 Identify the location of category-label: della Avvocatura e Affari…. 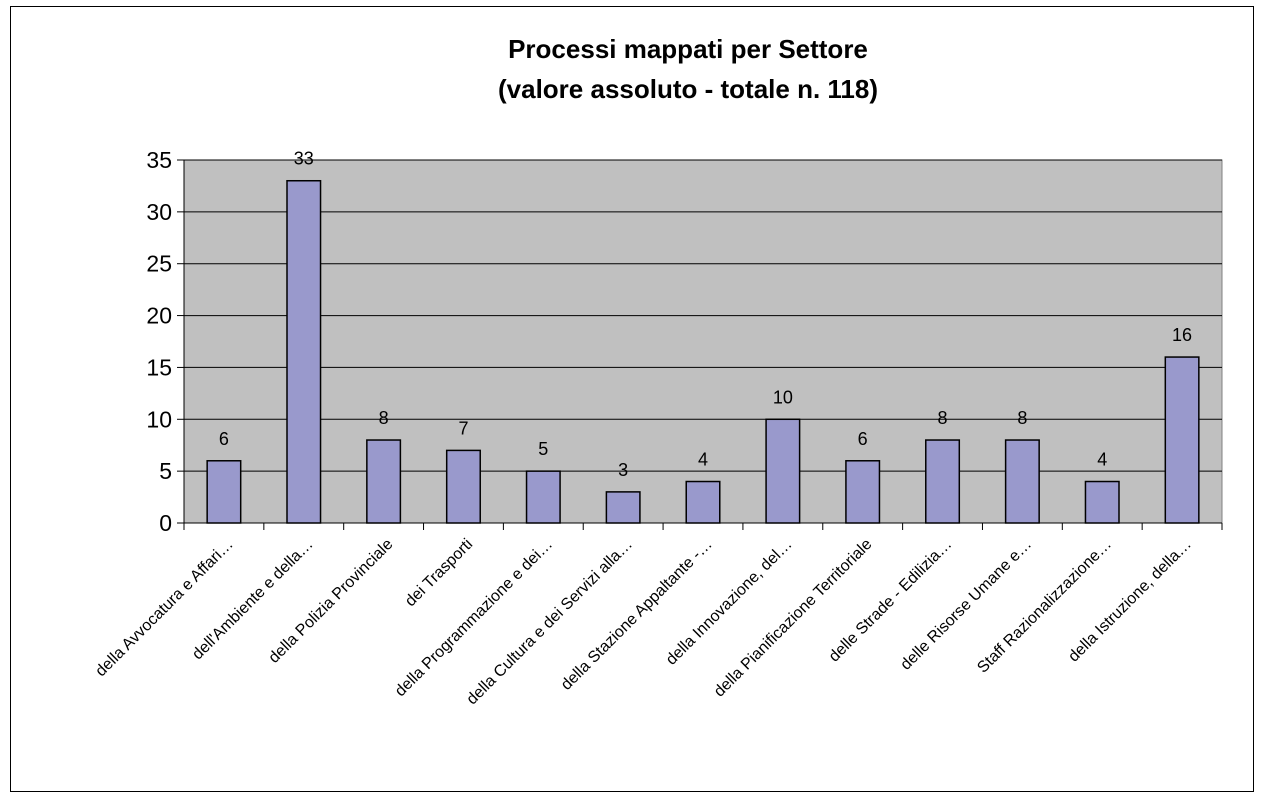
(164, 608).